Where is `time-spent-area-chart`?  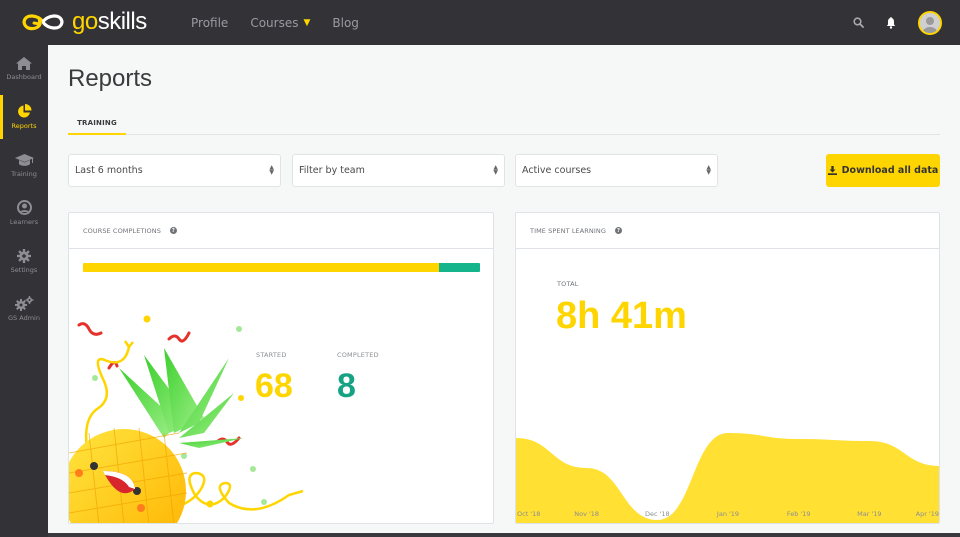 time-spent-area-chart is located at coordinates (727, 478).